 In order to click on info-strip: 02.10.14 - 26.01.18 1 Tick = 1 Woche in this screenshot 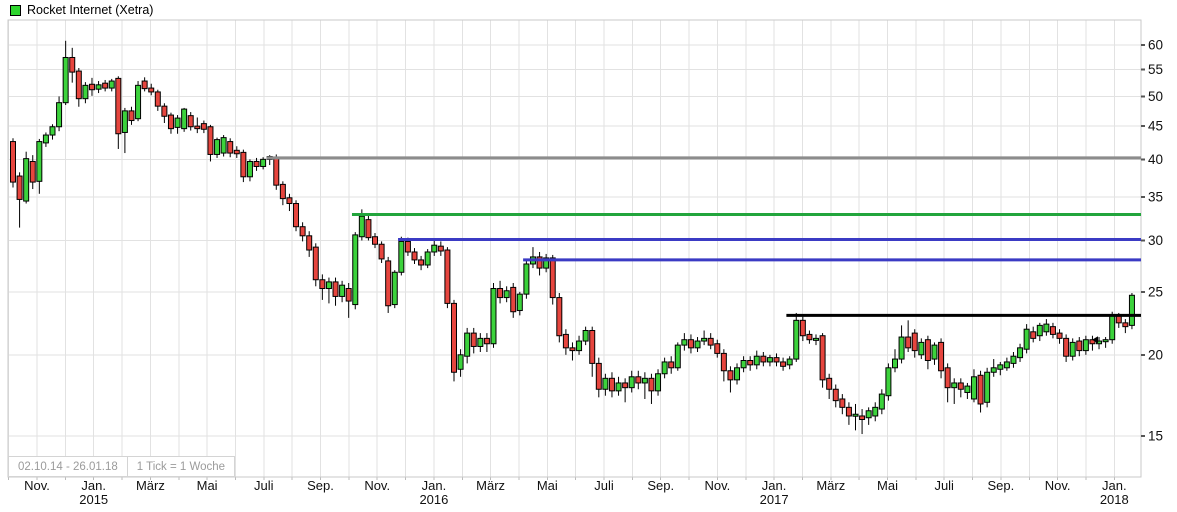, I will do `click(122, 466)`.